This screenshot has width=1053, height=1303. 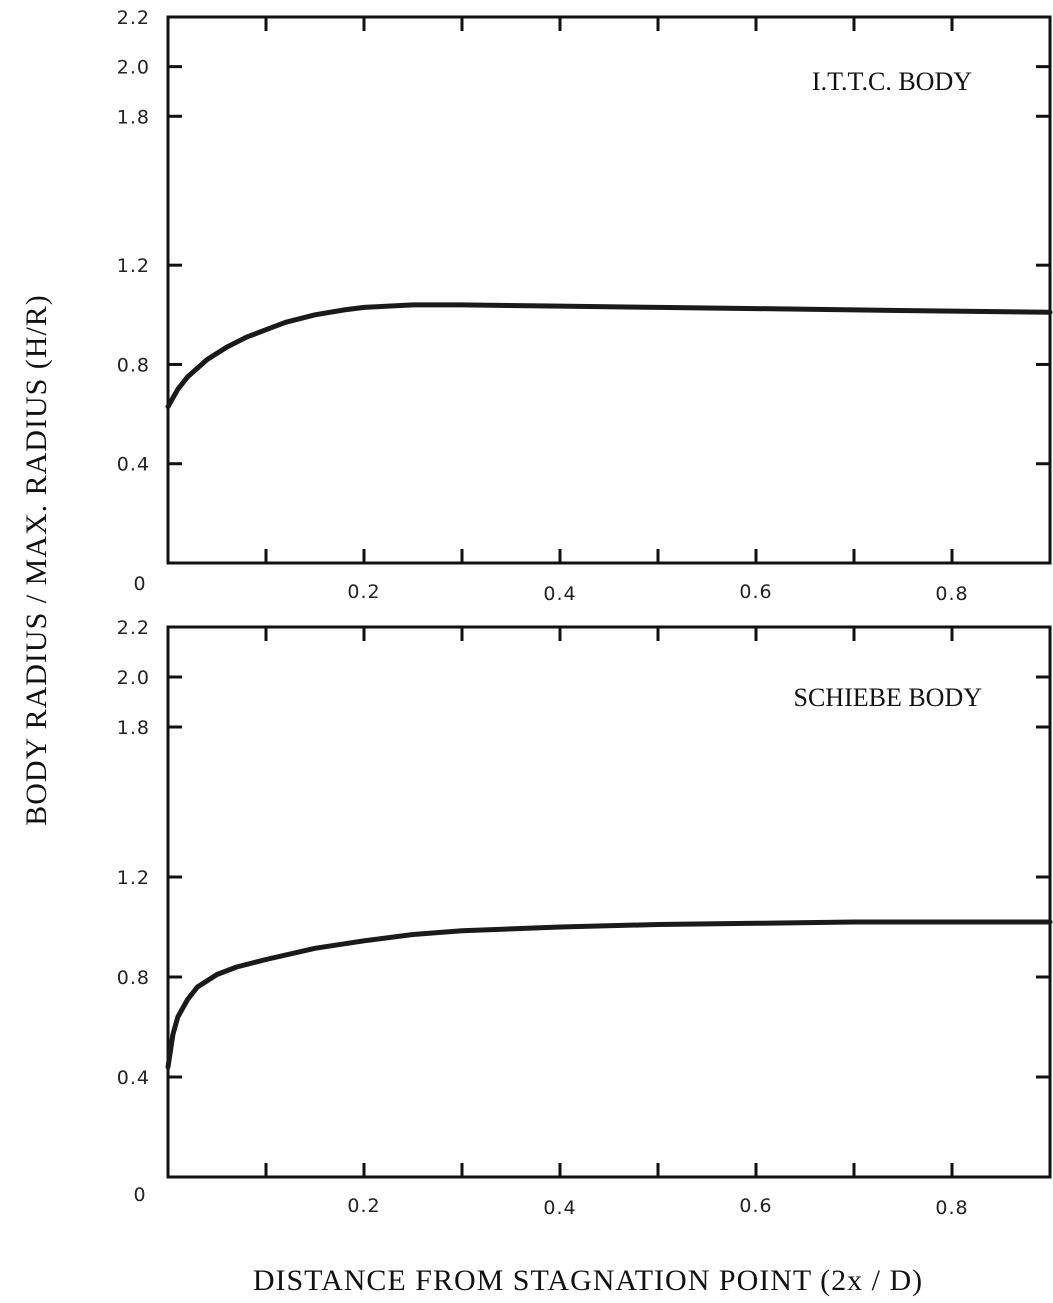 What do you see at coordinates (892, 81) in the screenshot?
I see `panel-title: I.T.T.C. BODY` at bounding box center [892, 81].